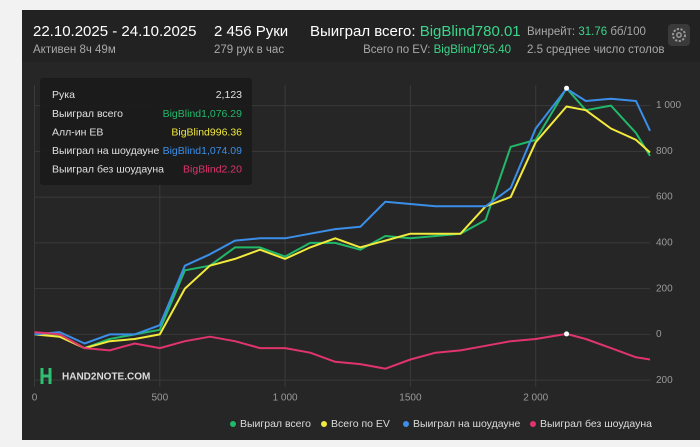 The image size is (700, 447). What do you see at coordinates (664, 197) in the screenshot?
I see `y-tick-label: 600` at bounding box center [664, 197].